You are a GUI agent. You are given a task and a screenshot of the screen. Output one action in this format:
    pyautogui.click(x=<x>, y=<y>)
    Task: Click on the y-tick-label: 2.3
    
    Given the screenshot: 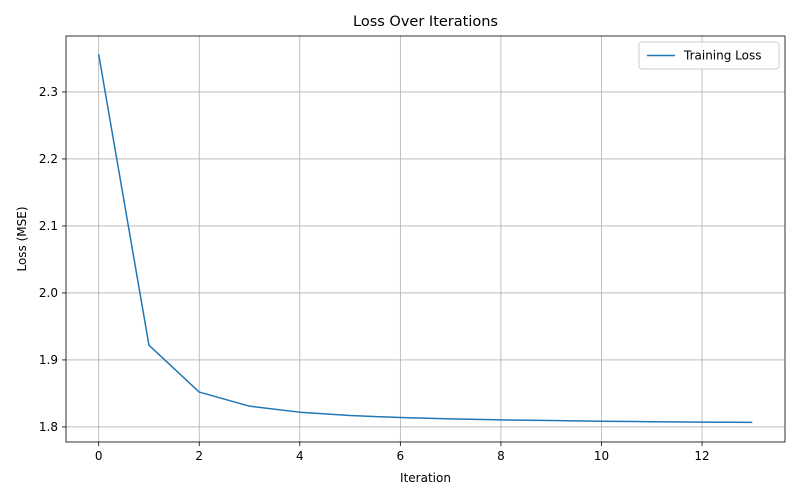 What is the action you would take?
    pyautogui.click(x=48, y=92)
    